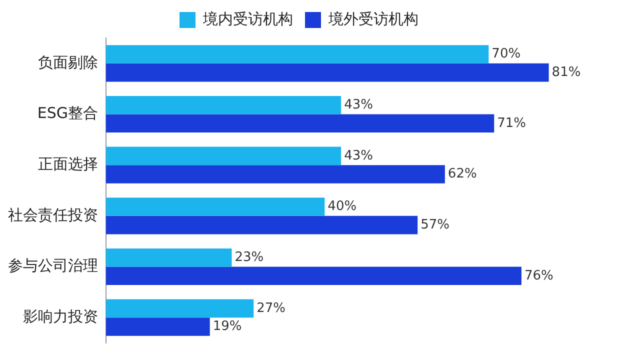 This screenshot has height=360, width=640. I want to click on data-label: 19%, so click(227, 326).